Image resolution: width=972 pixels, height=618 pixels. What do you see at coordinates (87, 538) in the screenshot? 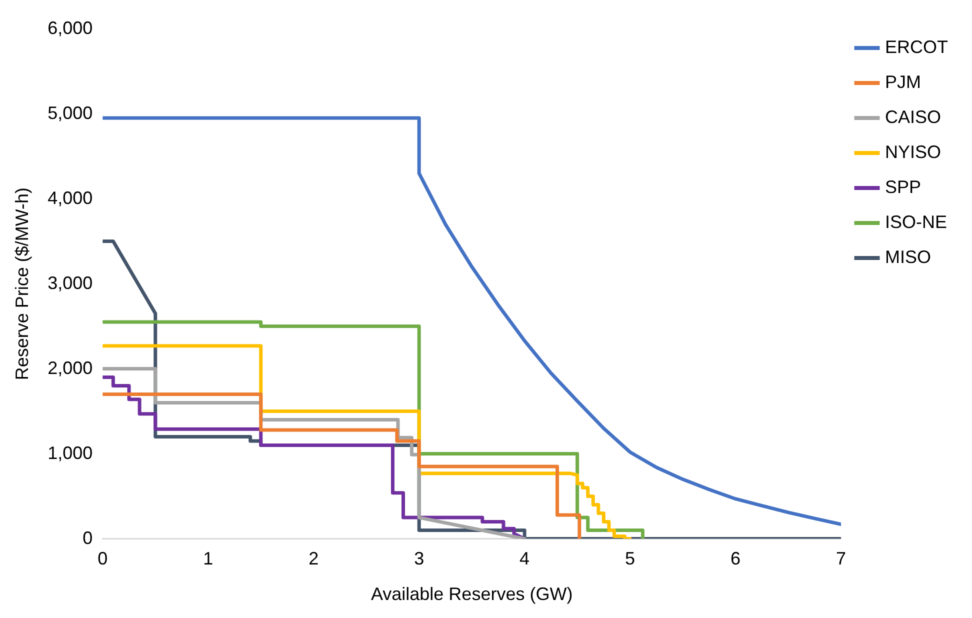
I see `y-tick-label: 0` at bounding box center [87, 538].